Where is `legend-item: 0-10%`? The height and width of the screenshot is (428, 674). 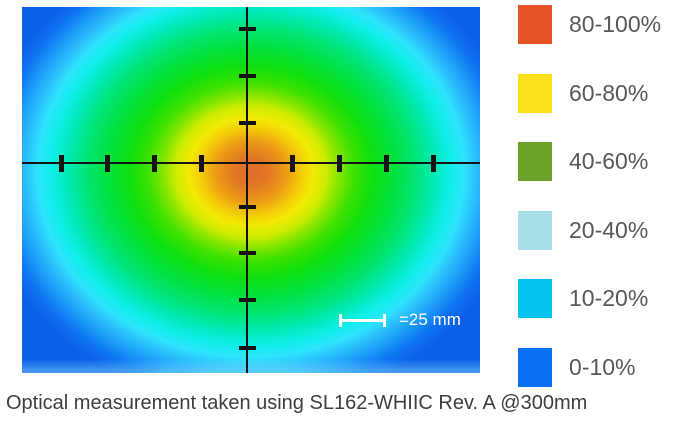 legend-item: 0-10% is located at coordinates (589, 367).